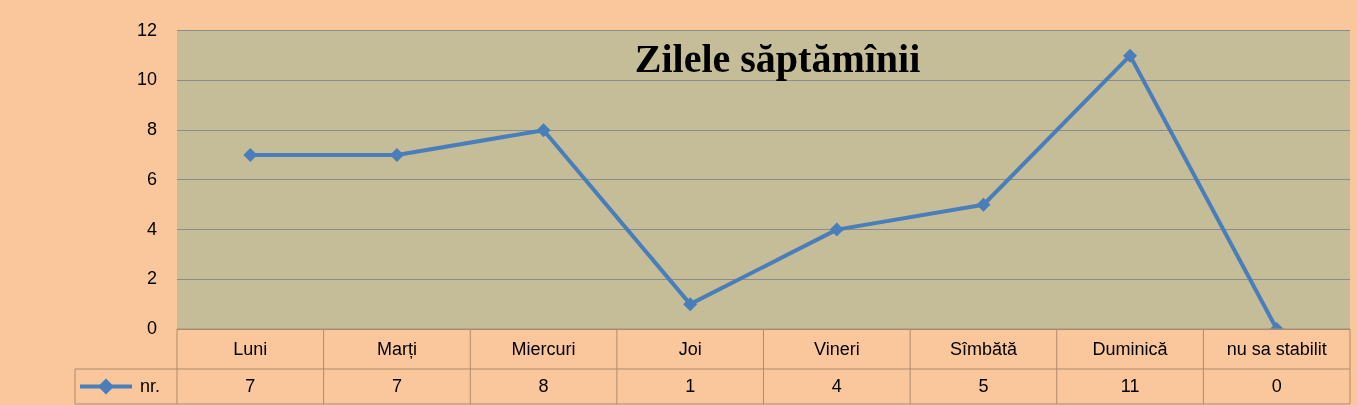  Describe the element at coordinates (690, 348) in the screenshot. I see `x-tick-label: Joi` at that location.